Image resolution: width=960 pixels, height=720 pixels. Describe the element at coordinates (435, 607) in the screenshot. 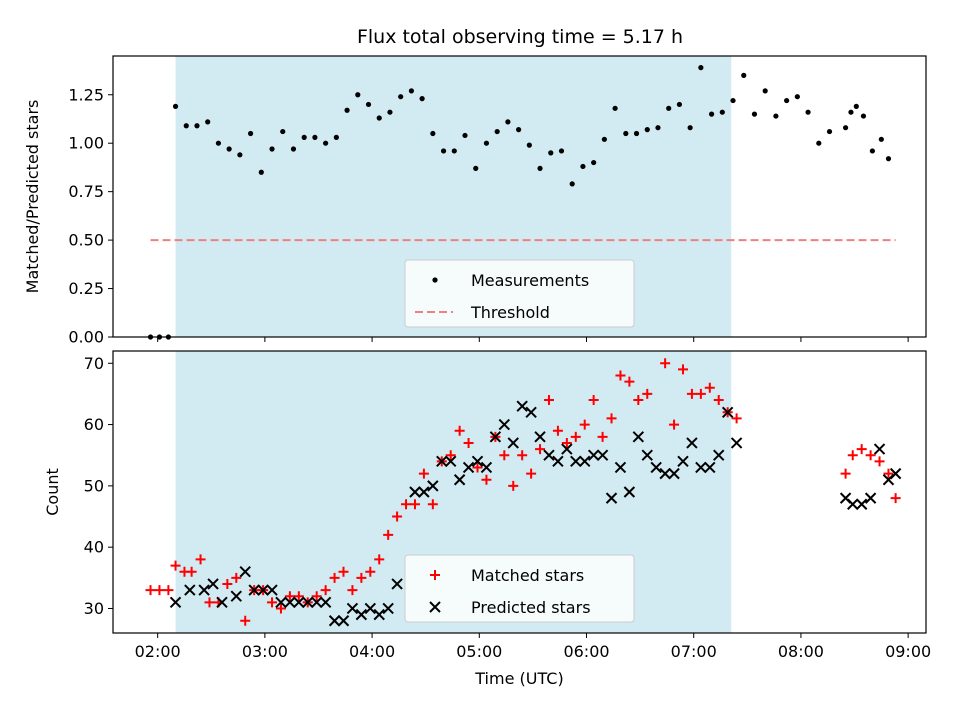

I see `legend-predicted-marker` at that location.